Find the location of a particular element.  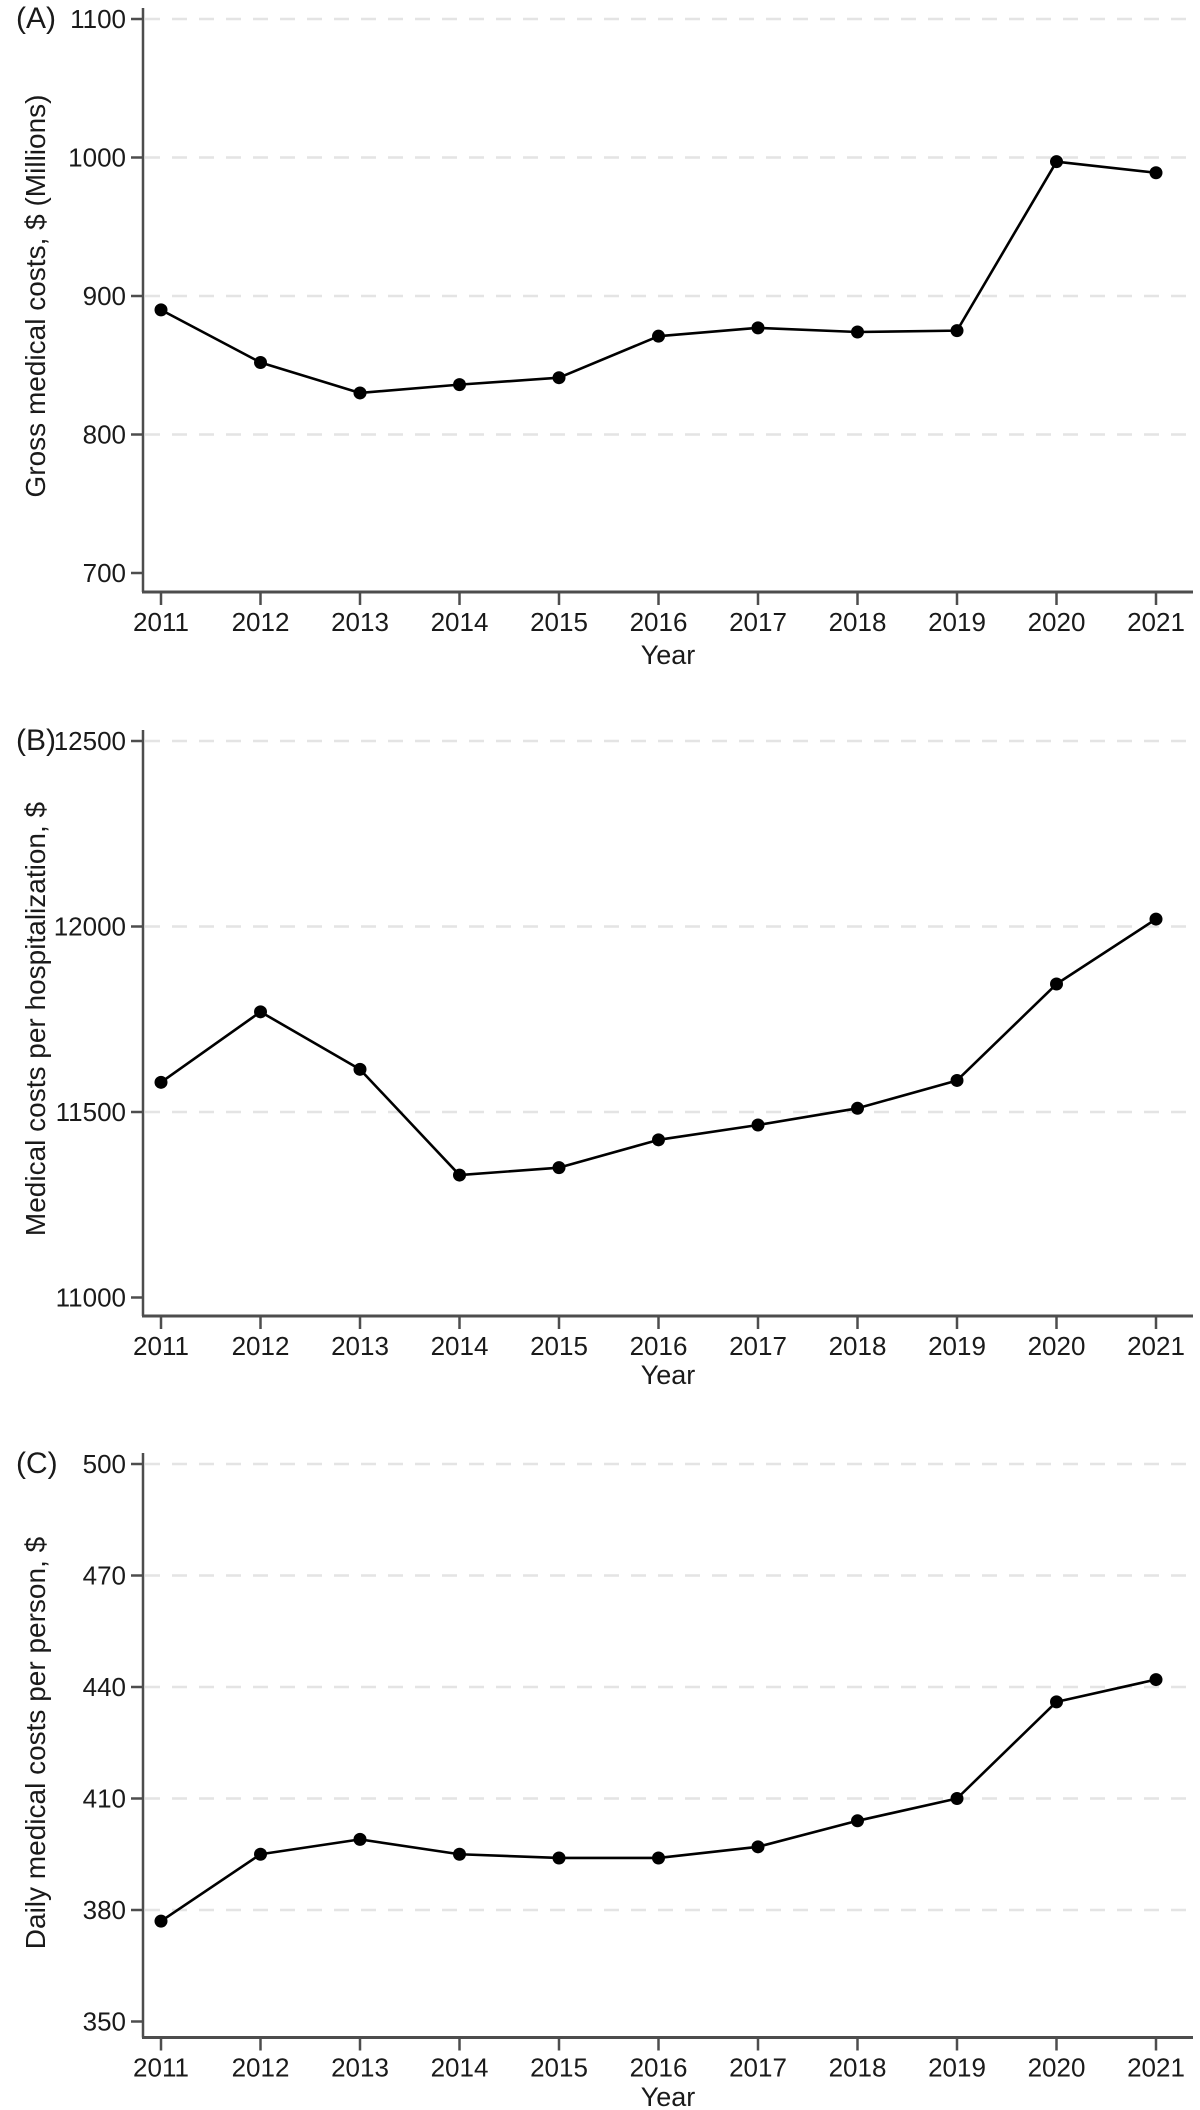

y-tick-label: 470 is located at coordinates (104, 1576).